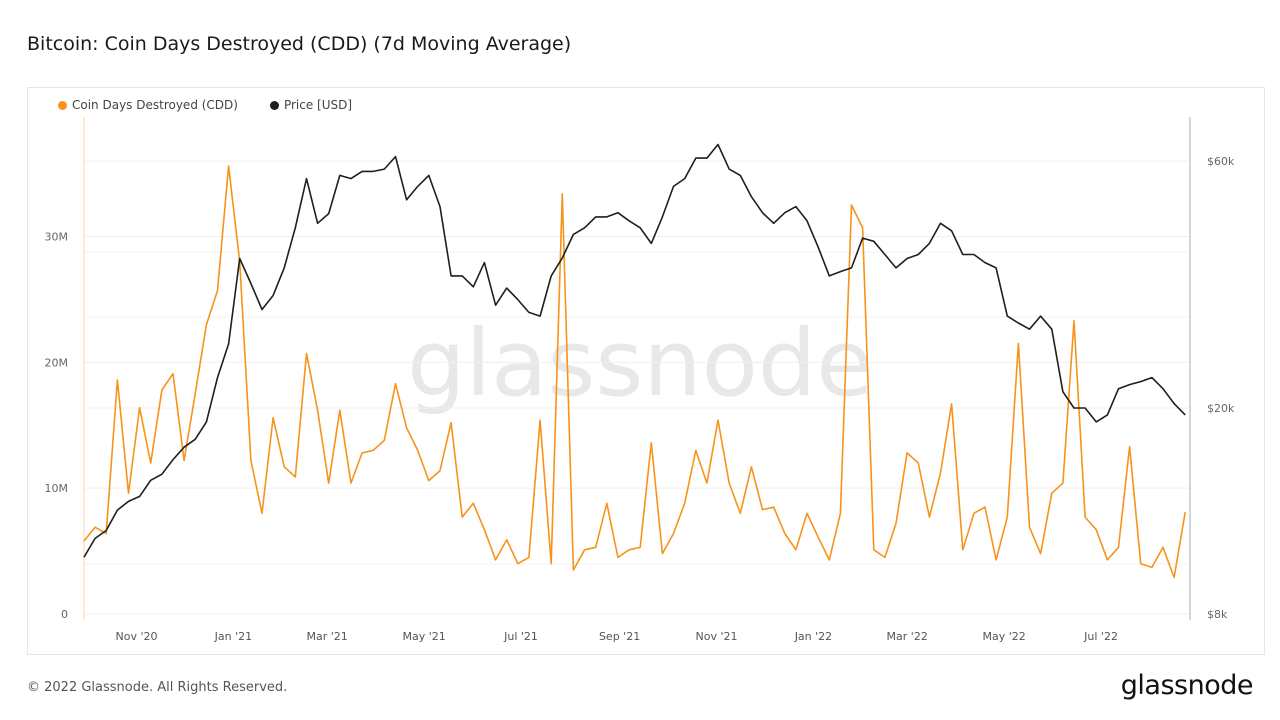 This screenshot has width=1280, height=720. I want to click on x-tick-label: May '21, so click(423, 636).